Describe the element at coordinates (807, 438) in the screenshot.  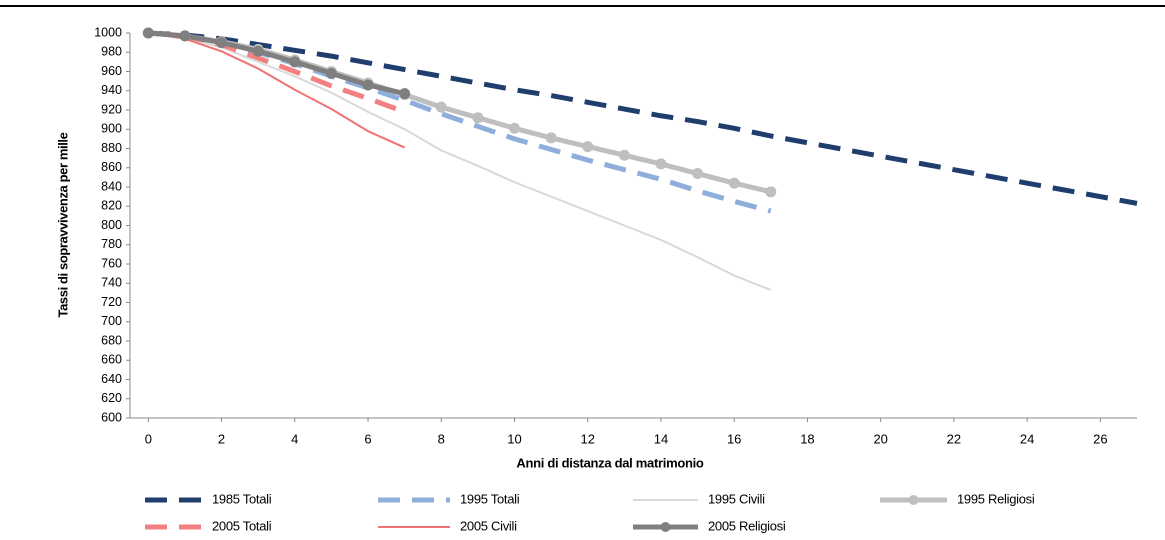
I see `x-tick-label: 18` at that location.